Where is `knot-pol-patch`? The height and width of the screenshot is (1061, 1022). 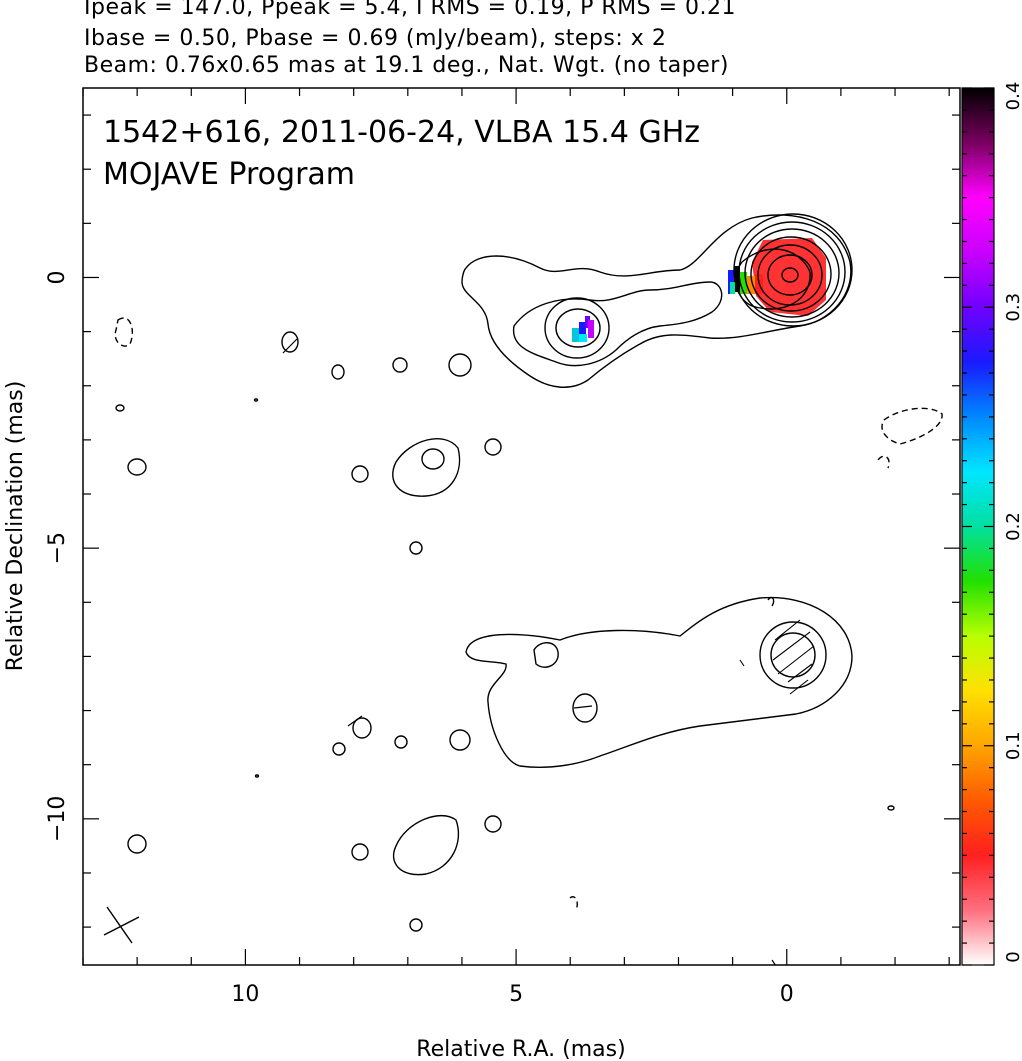
knot-pol-patch is located at coordinates (583, 329).